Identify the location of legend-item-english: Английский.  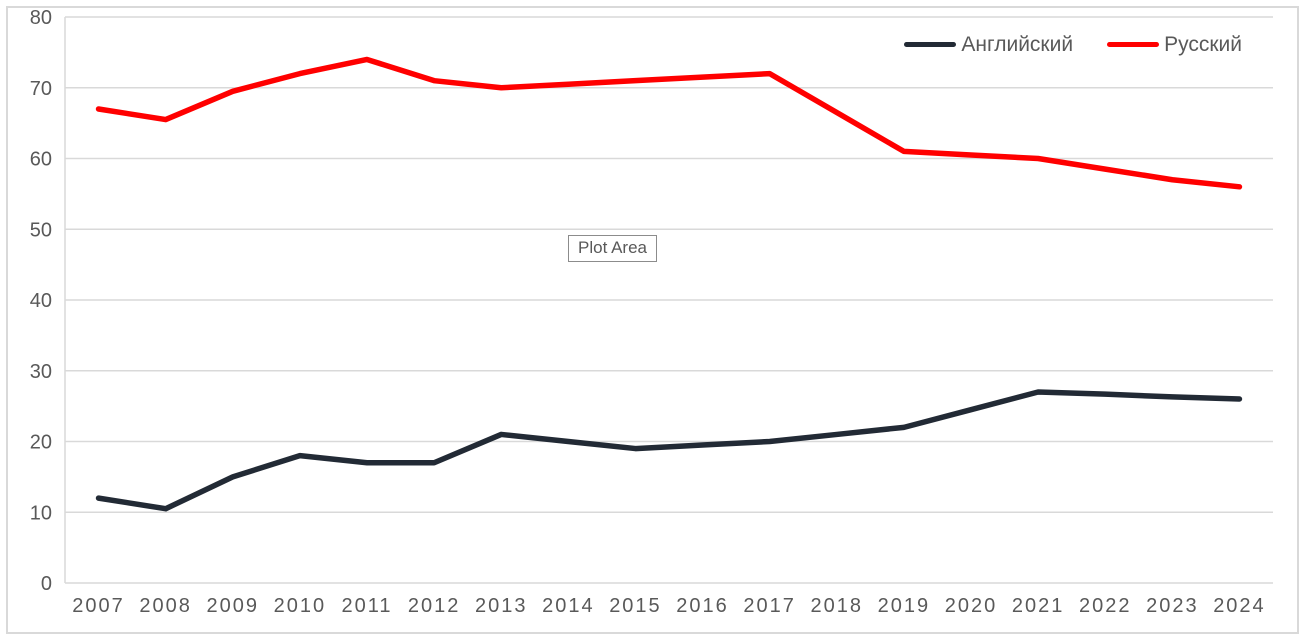
(988, 44).